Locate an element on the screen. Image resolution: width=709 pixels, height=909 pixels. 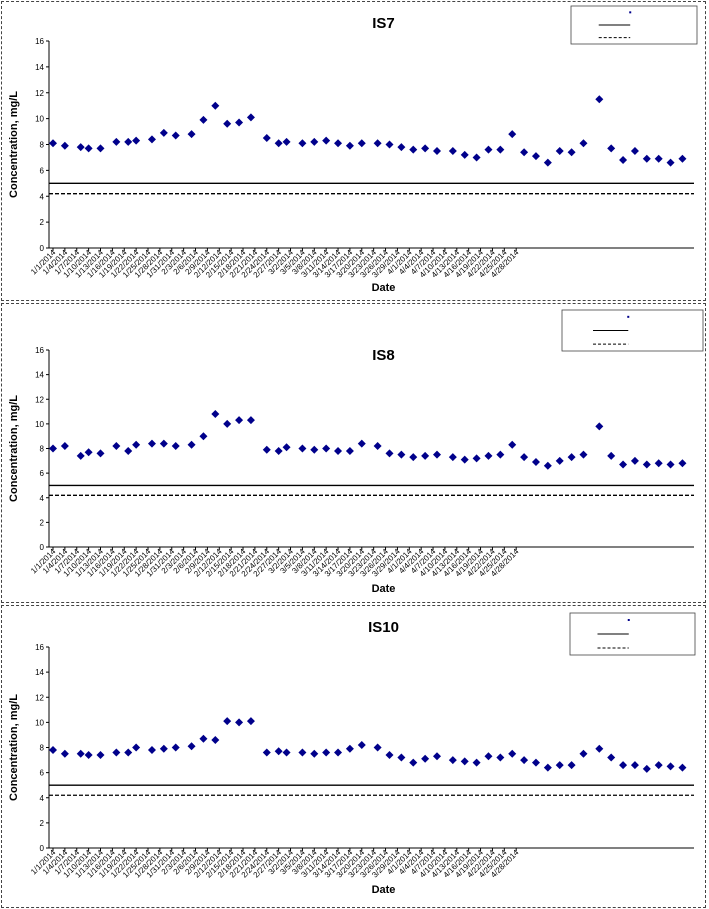
y-tick-label: 8 is located at coordinates (42, 748).